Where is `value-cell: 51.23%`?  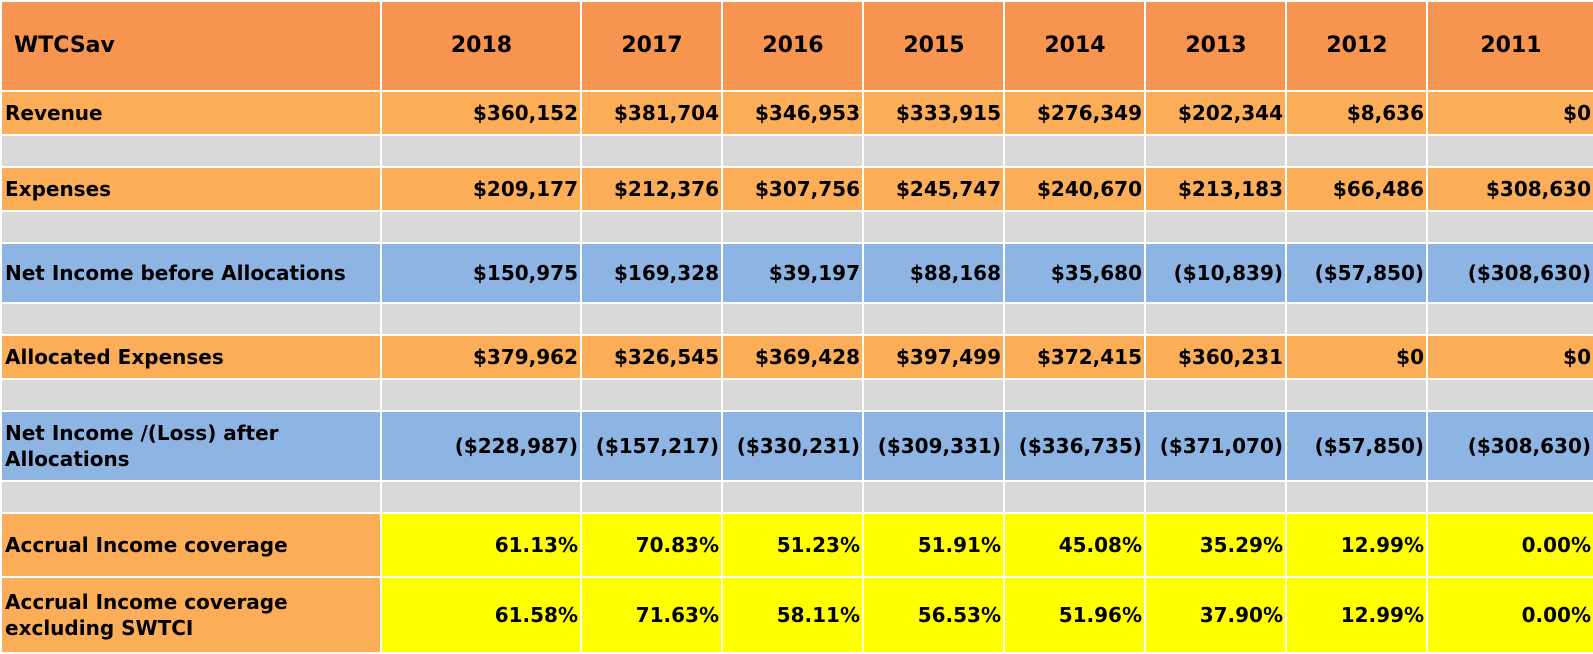
value-cell: 51.23% is located at coordinates (792, 545).